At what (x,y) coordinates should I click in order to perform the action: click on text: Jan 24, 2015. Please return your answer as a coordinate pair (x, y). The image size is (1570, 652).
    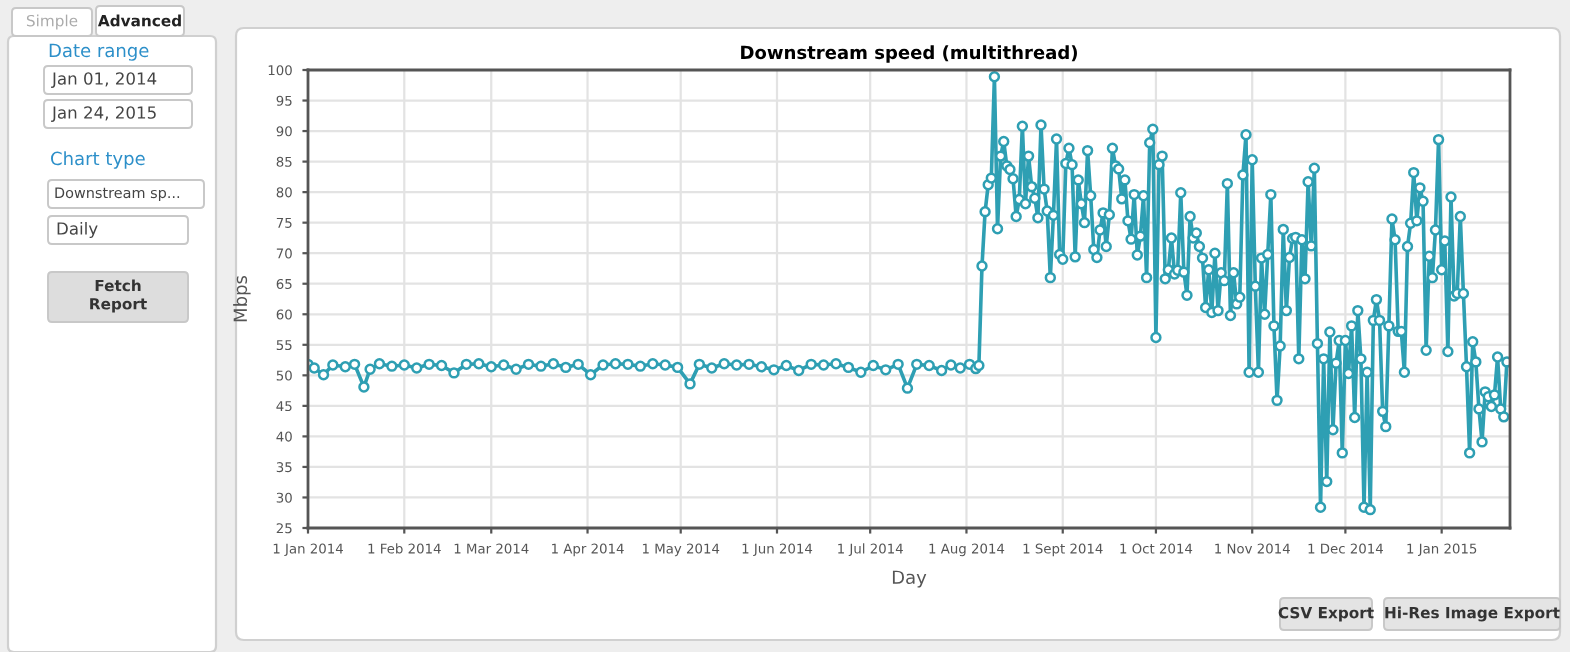
    Looking at the image, I should click on (103, 114).